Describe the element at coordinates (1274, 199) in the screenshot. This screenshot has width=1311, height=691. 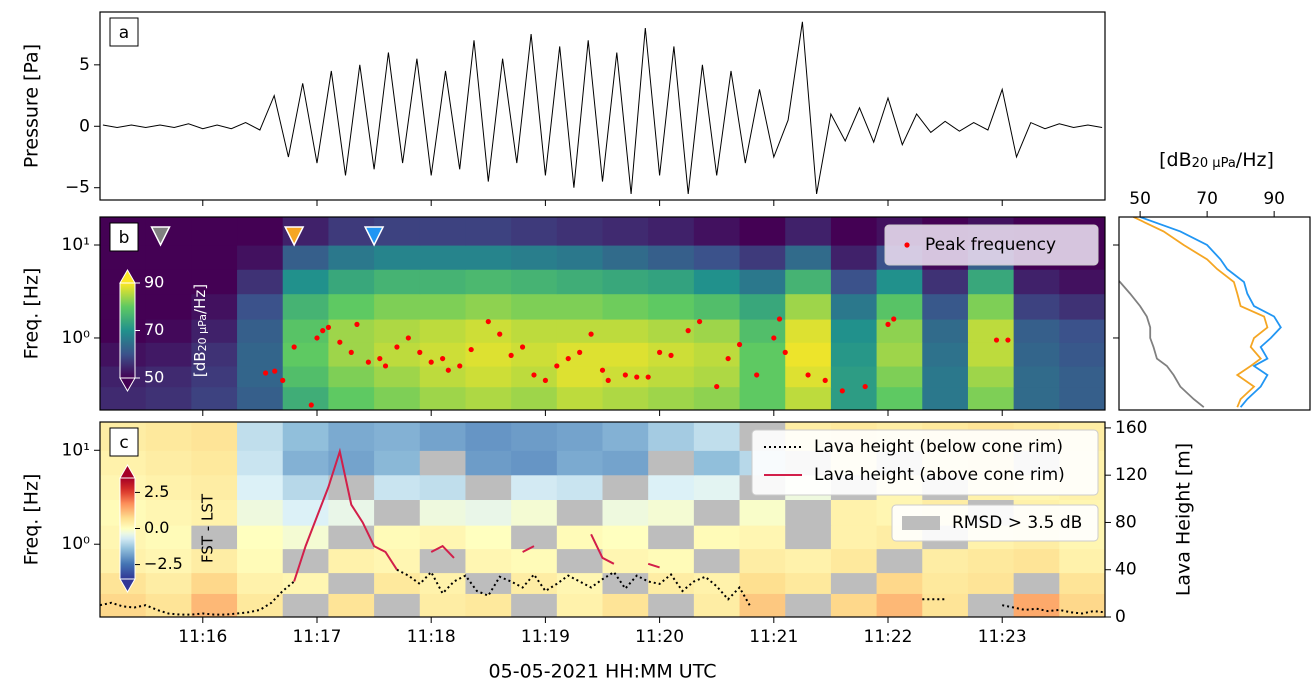
I see `x-tick-label: 90` at that location.